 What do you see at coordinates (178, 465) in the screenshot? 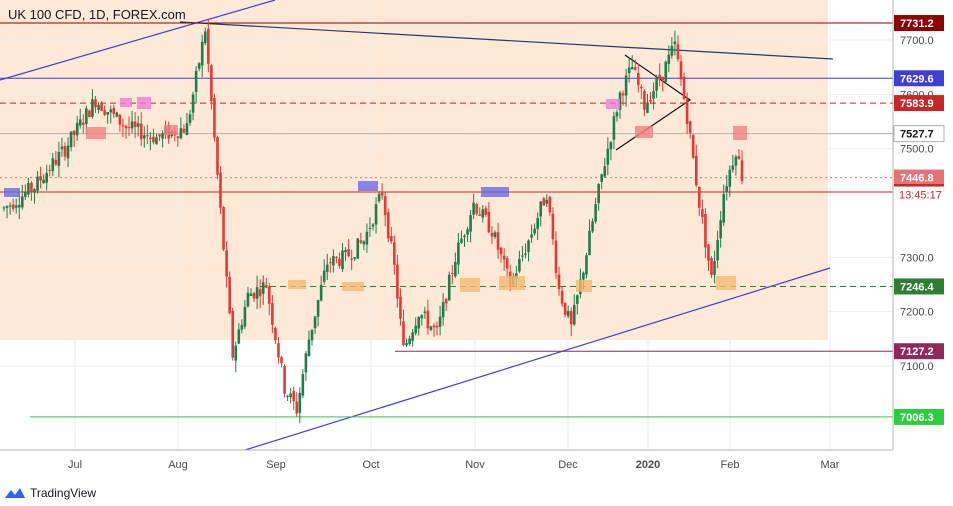
I see `x-tick-label: Aug` at bounding box center [178, 465].